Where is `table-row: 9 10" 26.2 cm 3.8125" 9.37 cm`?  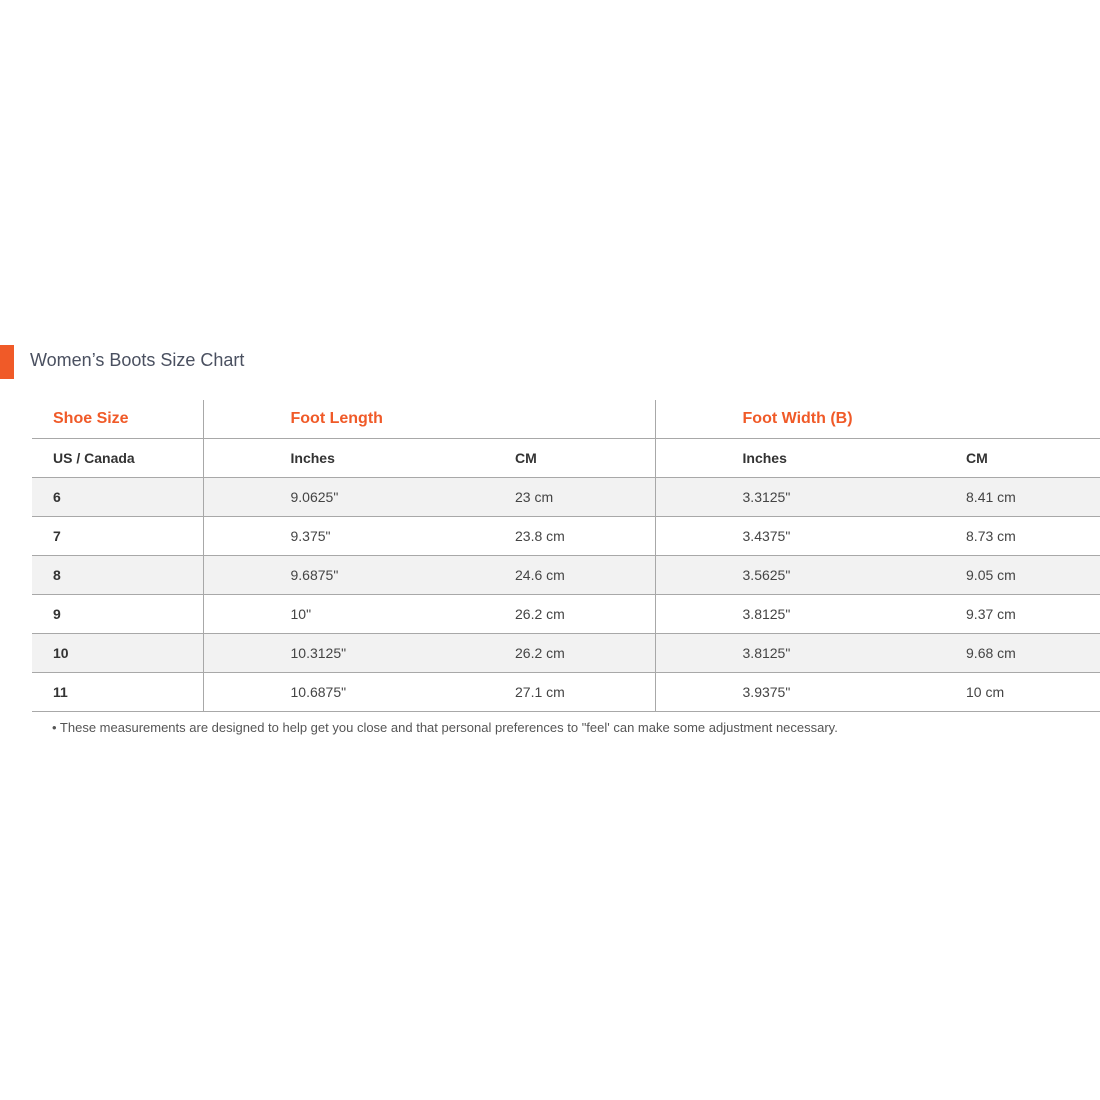
table-row: 9 10" 26.2 cm 3.8125" 9.37 cm is located at coordinates (566, 614).